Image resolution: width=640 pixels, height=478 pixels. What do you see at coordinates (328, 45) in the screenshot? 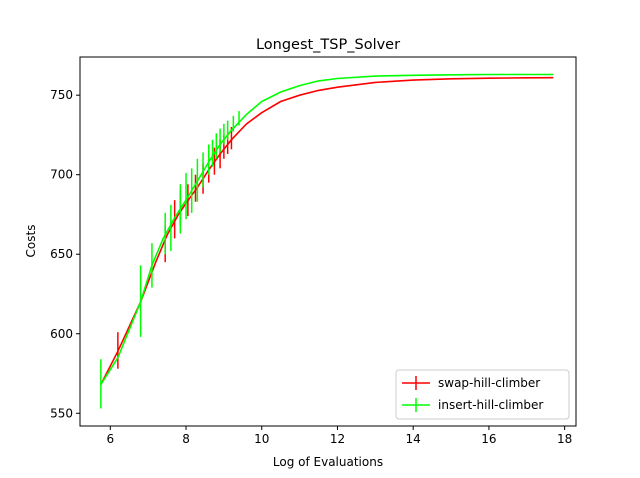
I see `chart-title: Longest_TSP_Solver` at bounding box center [328, 45].